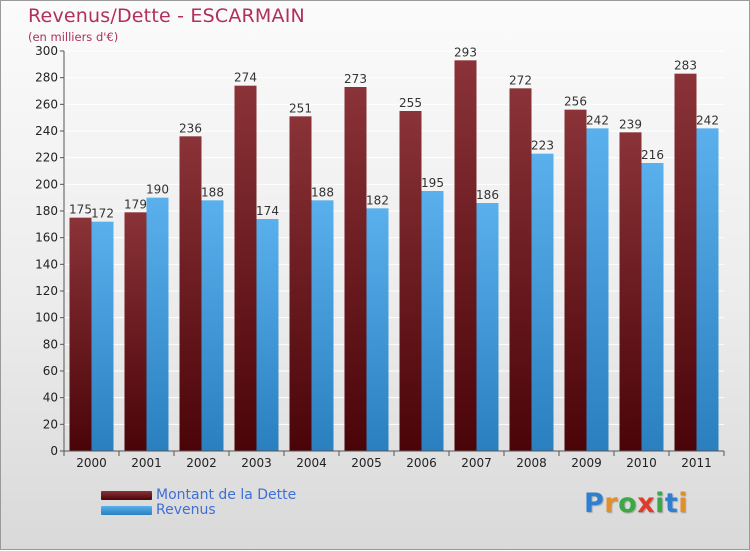 This screenshot has height=551, width=750. I want to click on revenue-value-label: 190, so click(157, 190).